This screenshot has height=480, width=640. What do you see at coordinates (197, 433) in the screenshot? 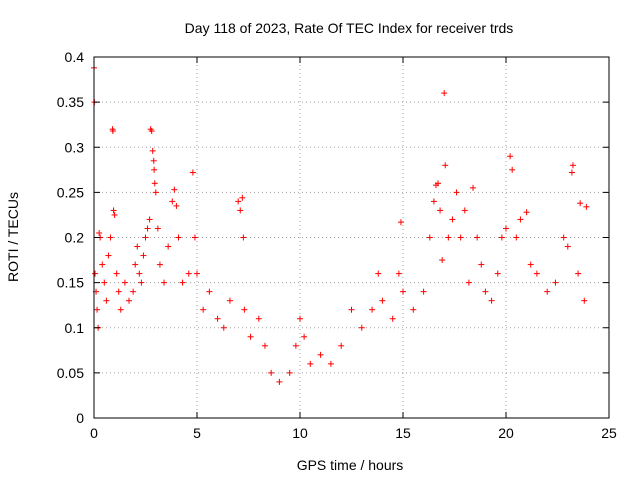
I see `x-tick-label: 5` at bounding box center [197, 433].